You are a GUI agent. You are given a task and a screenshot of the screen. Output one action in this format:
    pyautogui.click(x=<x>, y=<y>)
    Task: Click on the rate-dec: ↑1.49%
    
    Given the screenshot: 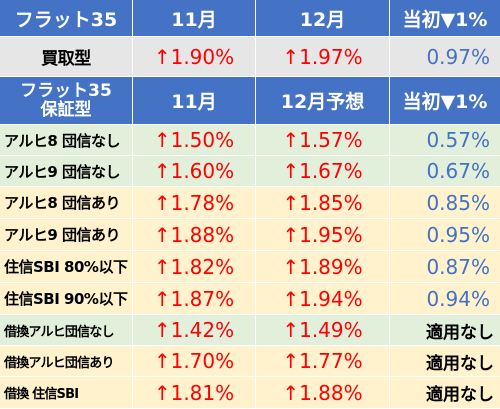 What is the action you would take?
    pyautogui.click(x=323, y=330)
    